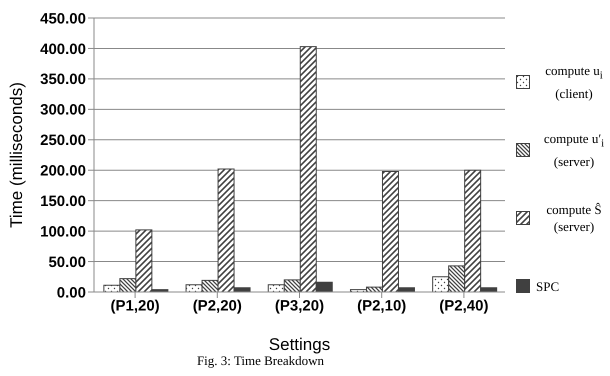  I want to click on legend-label: compute u′$_{i}$ (server), so click(574, 150).